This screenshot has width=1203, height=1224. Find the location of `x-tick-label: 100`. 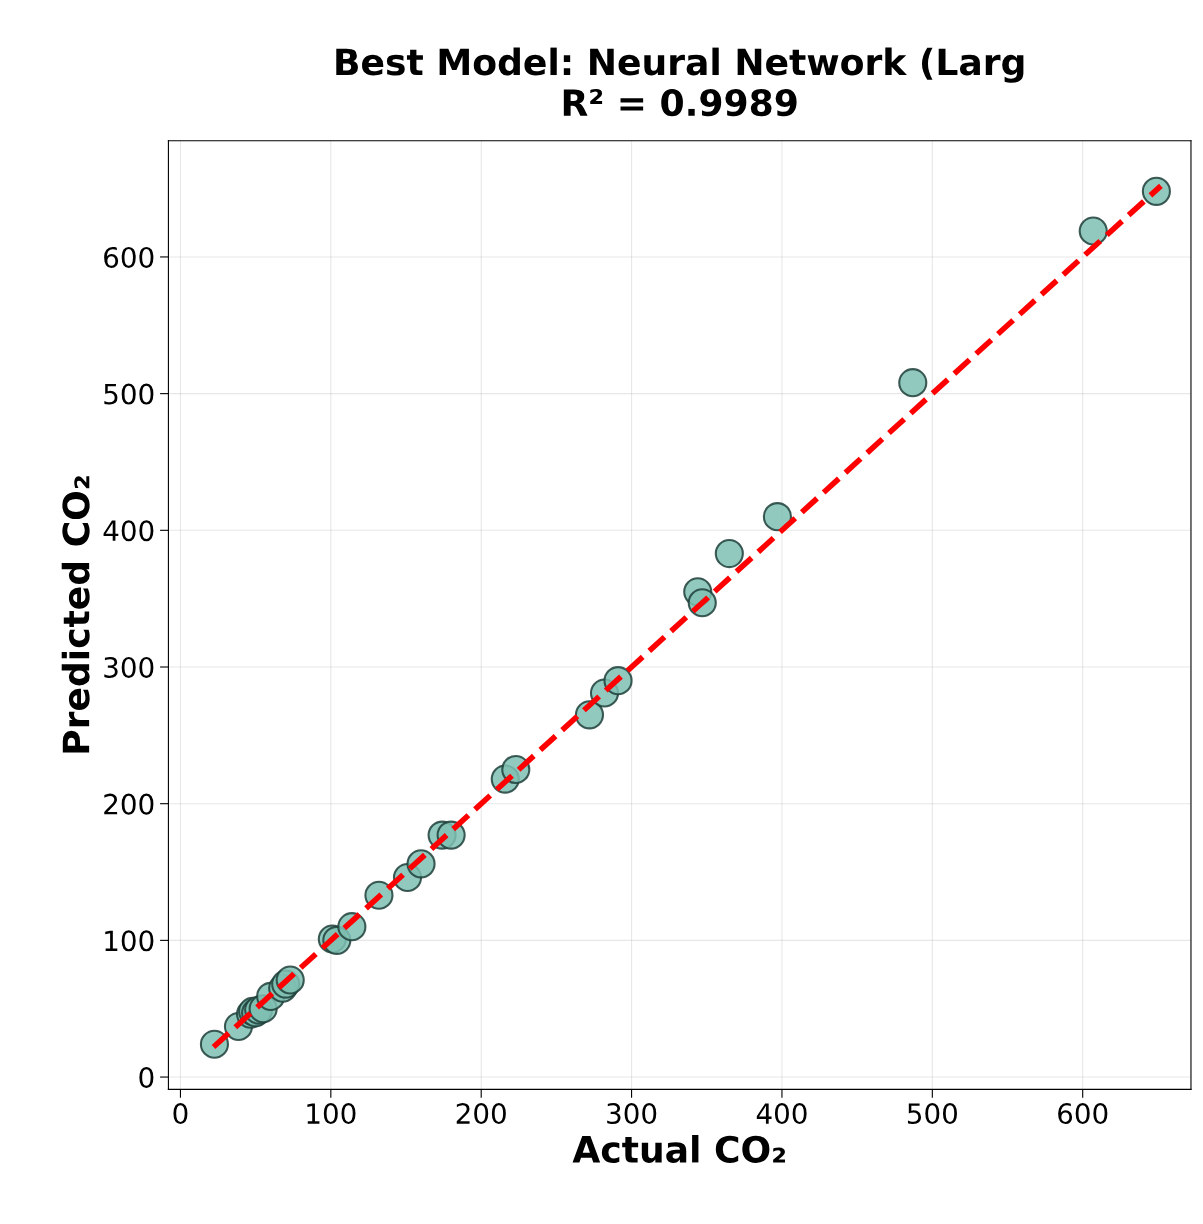

x-tick-label: 100 is located at coordinates (331, 1114).